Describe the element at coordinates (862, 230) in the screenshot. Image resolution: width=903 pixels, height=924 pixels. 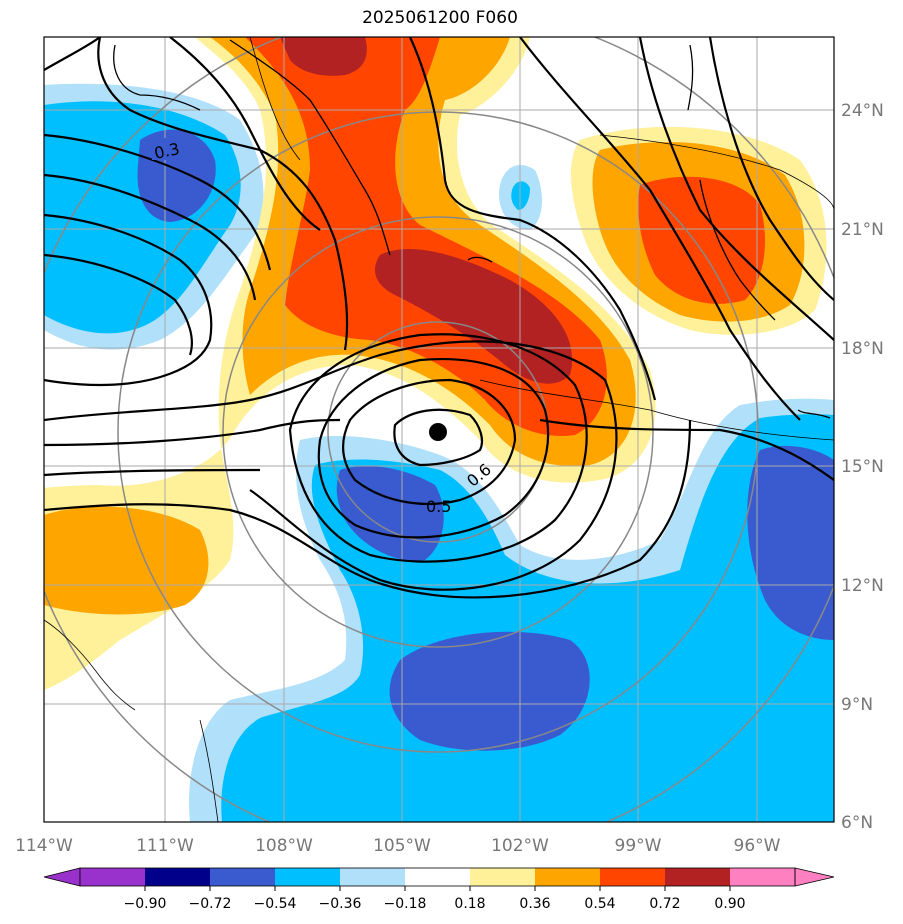
I see `lat-label-21n: 21°N` at that location.